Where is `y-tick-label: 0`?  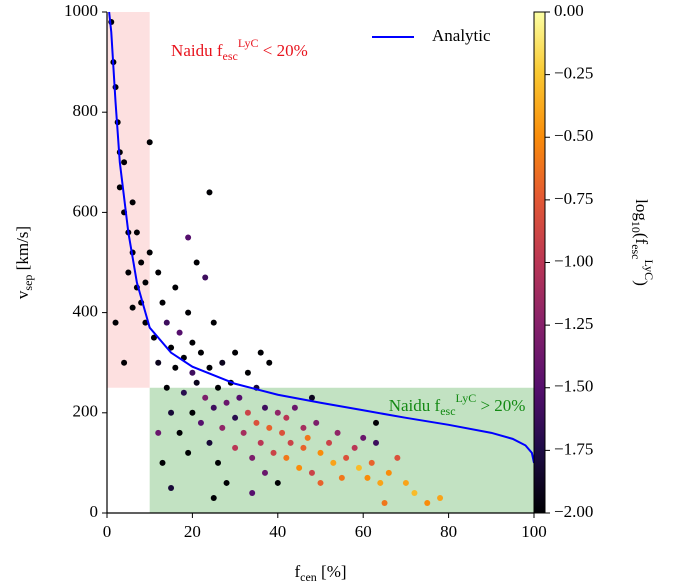
y-tick-label: 0 is located at coordinates (94, 511).